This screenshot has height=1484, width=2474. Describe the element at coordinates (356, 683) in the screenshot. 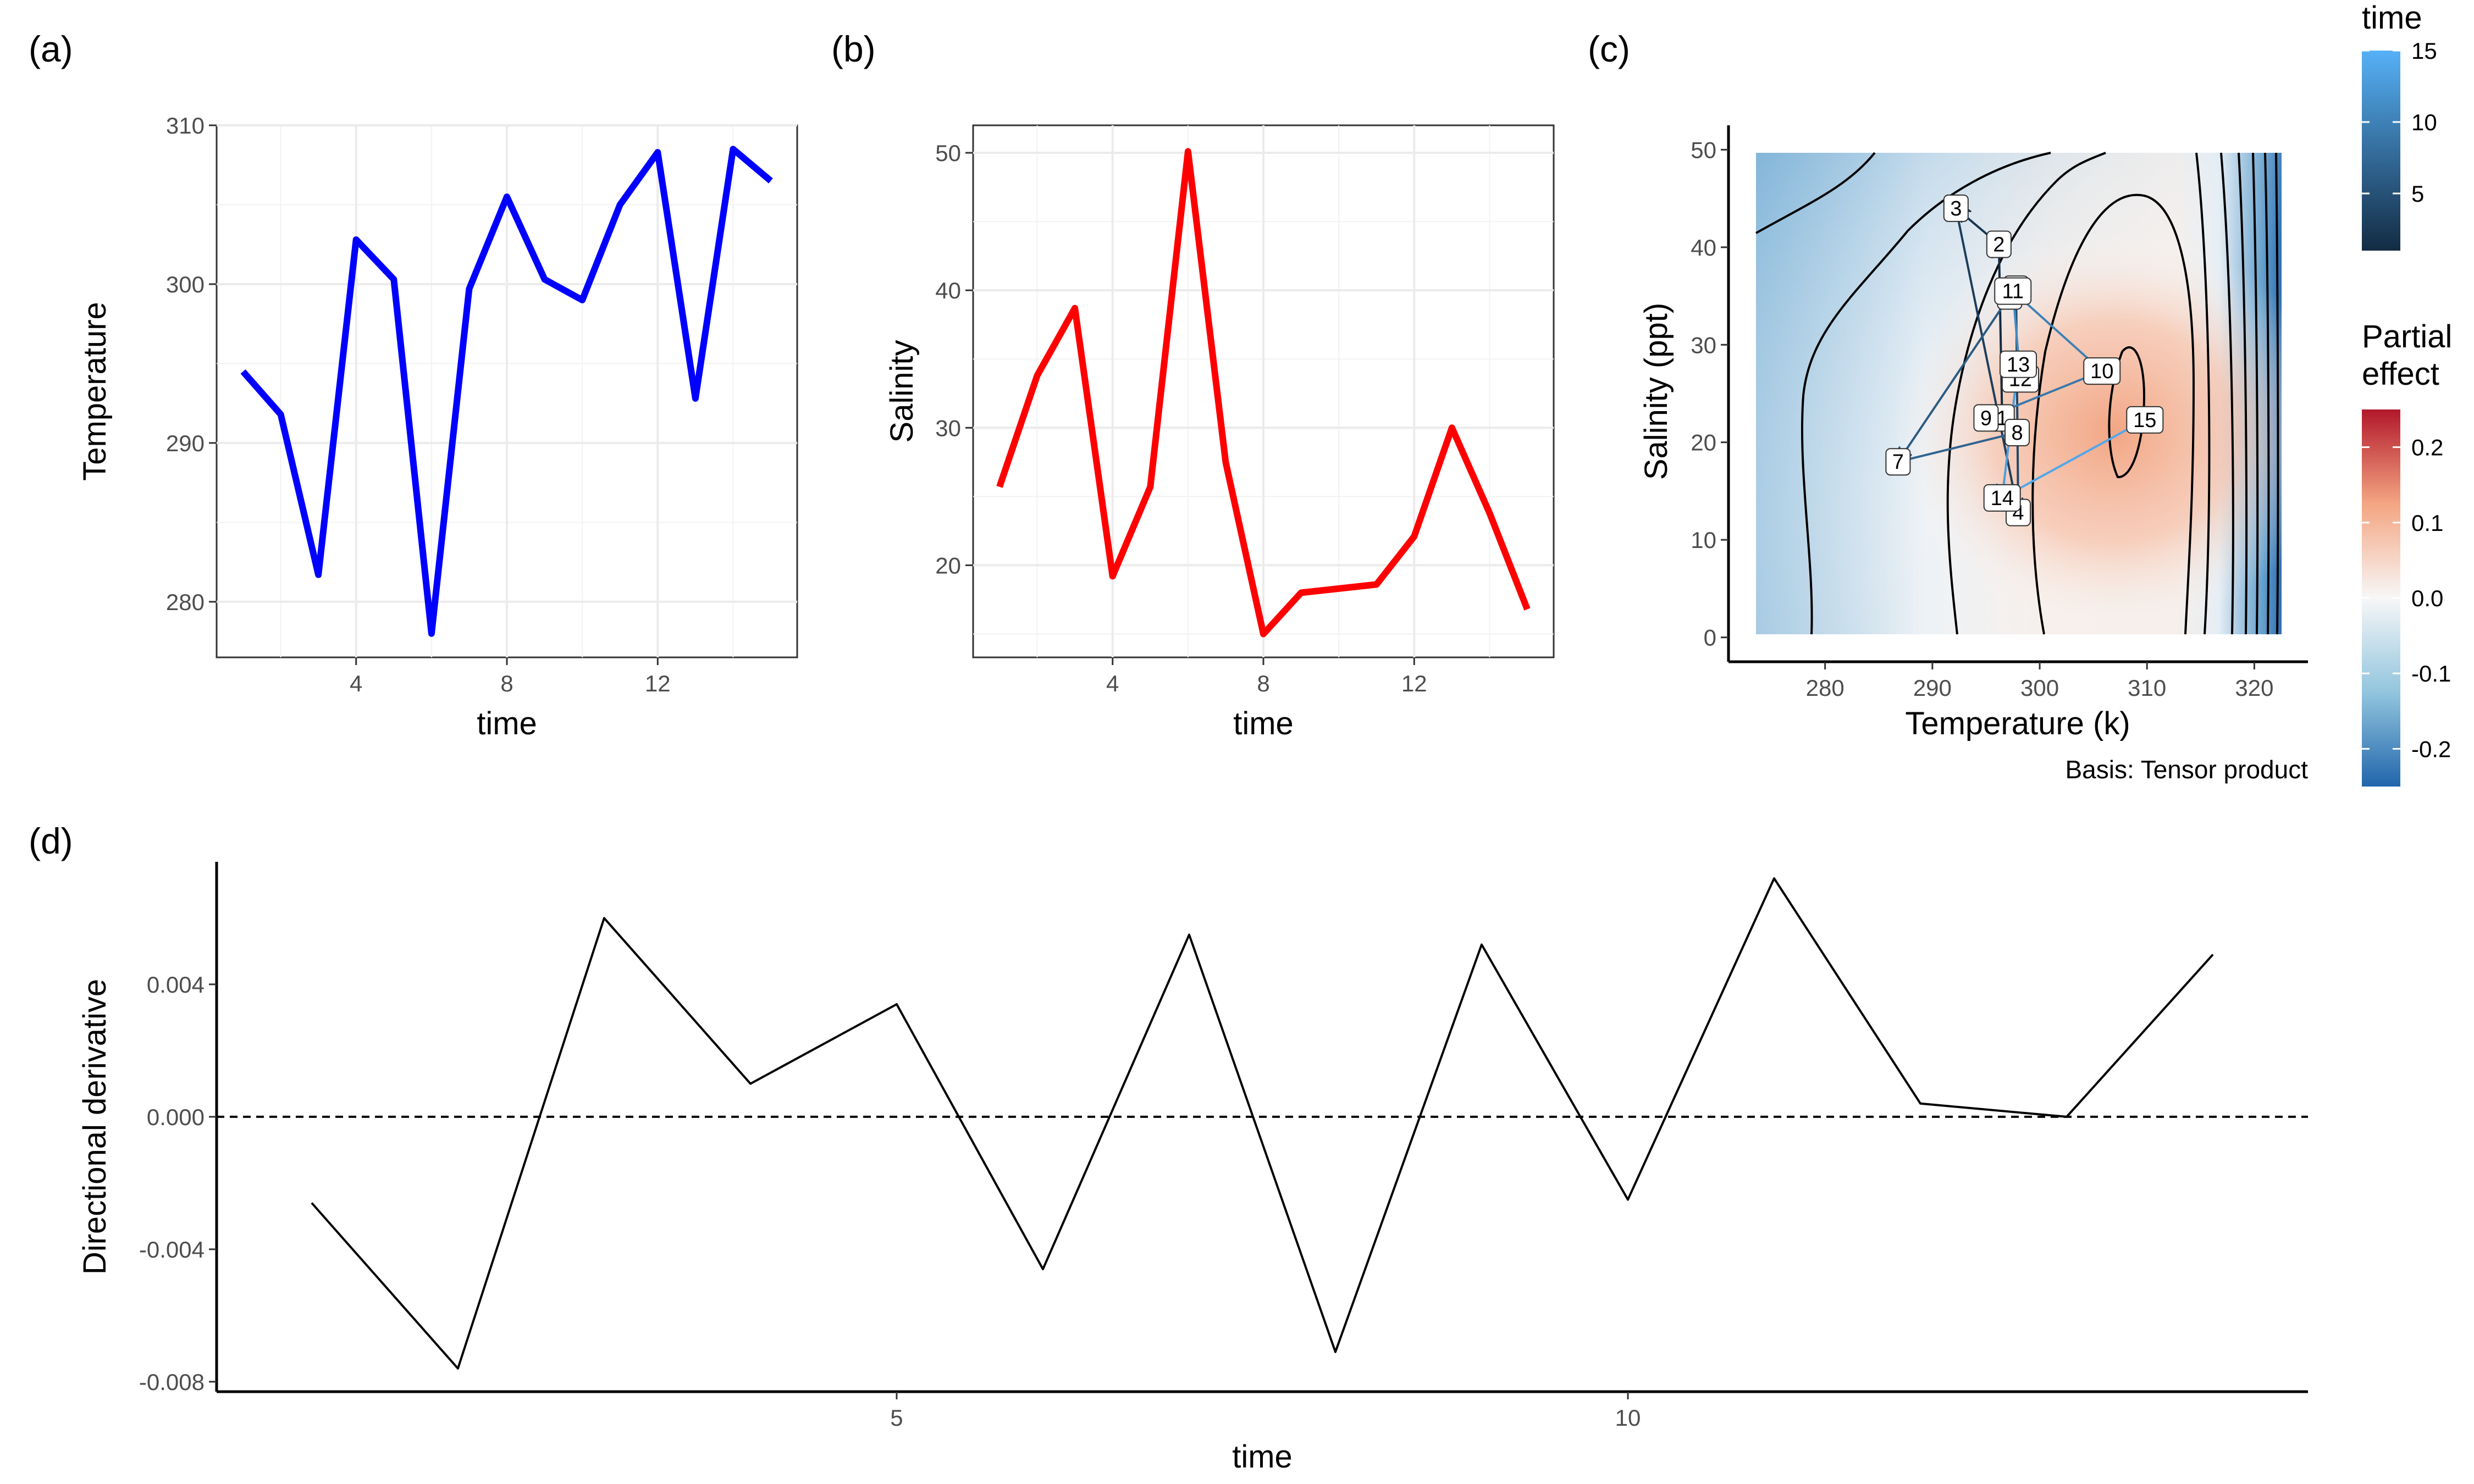

I see `a-x-tick-label: 4` at that location.